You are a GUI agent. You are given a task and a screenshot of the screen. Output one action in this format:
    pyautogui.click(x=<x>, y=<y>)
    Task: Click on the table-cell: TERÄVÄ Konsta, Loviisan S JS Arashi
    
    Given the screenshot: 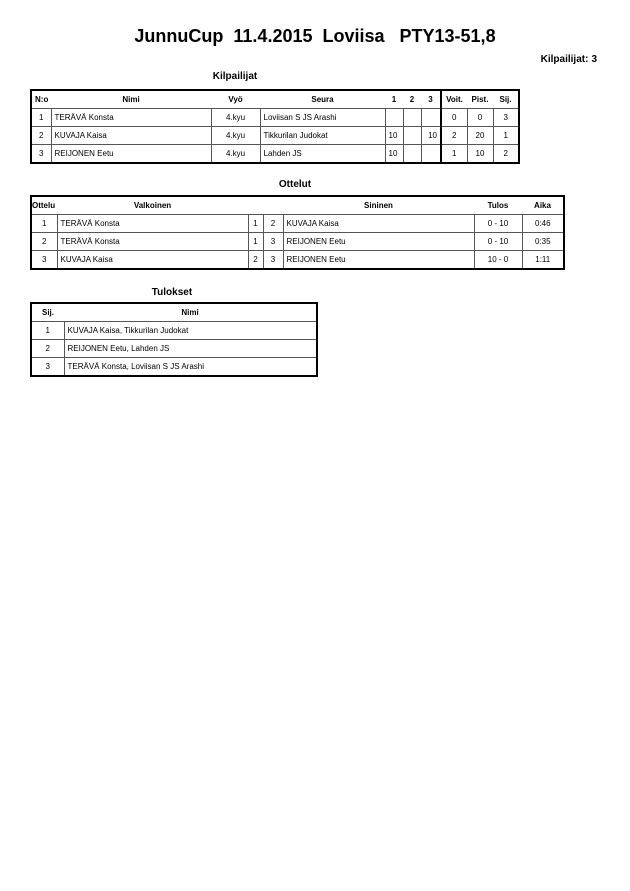 What is the action you would take?
    pyautogui.click(x=190, y=367)
    